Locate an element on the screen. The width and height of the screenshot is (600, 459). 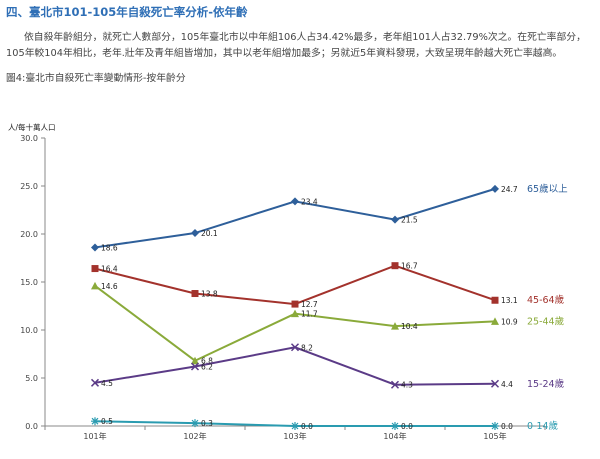
data-label: 21.5 is located at coordinates (409, 220).